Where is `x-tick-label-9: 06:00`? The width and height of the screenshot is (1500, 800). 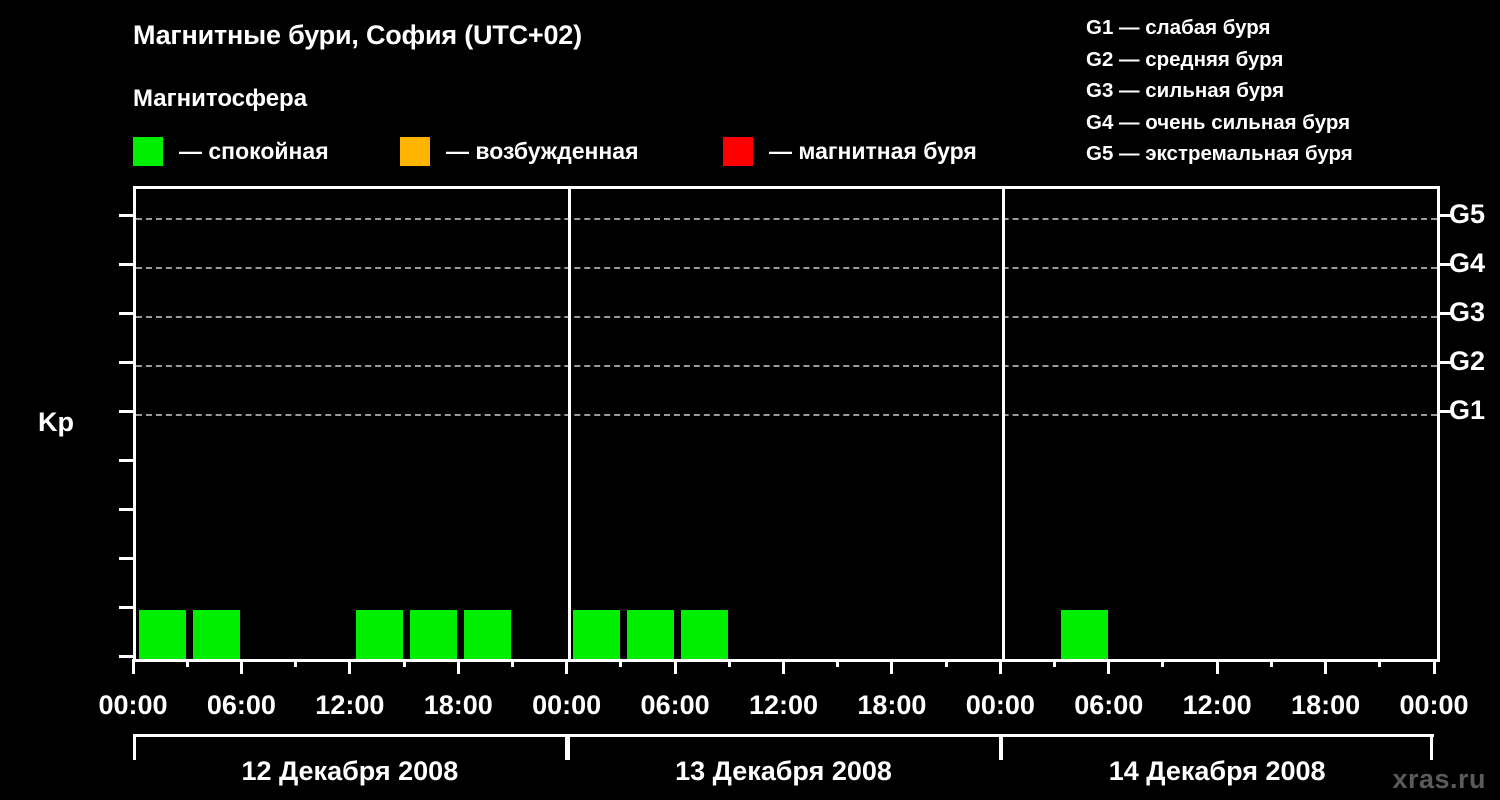
x-tick-label-9: 06:00 is located at coordinates (1109, 705).